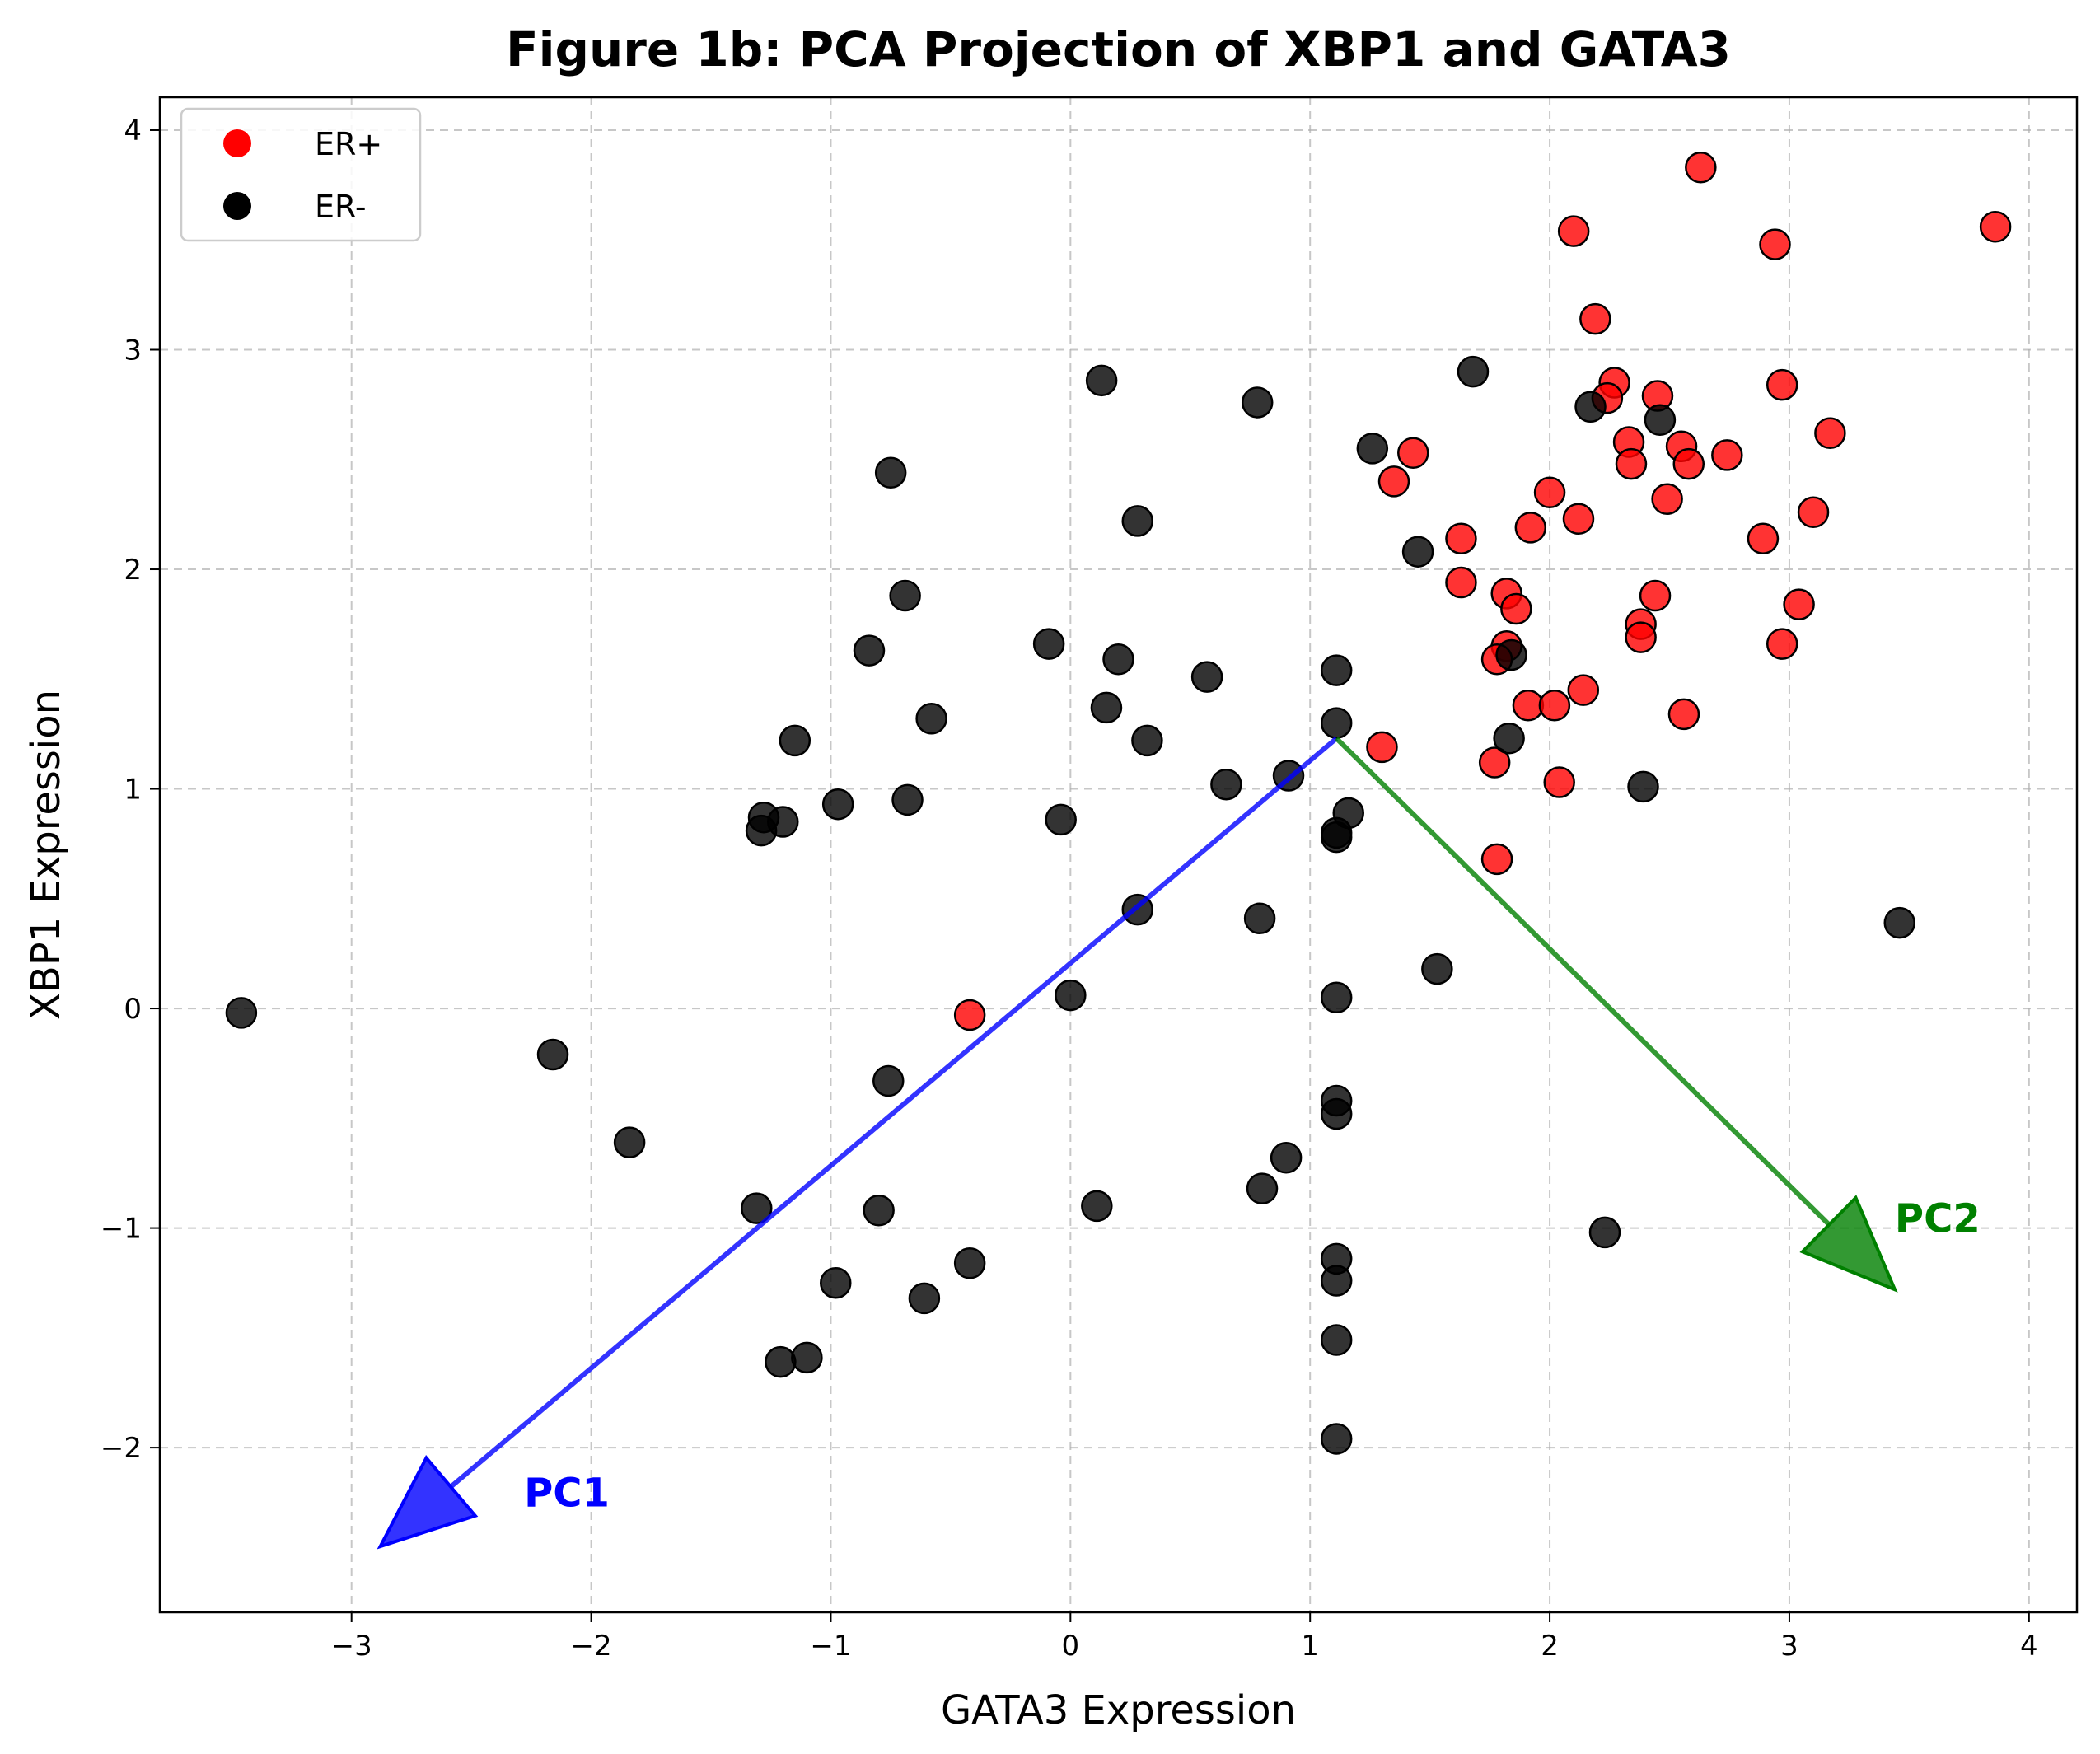  What do you see at coordinates (133, 570) in the screenshot?
I see `y-tick-label: 2` at bounding box center [133, 570].